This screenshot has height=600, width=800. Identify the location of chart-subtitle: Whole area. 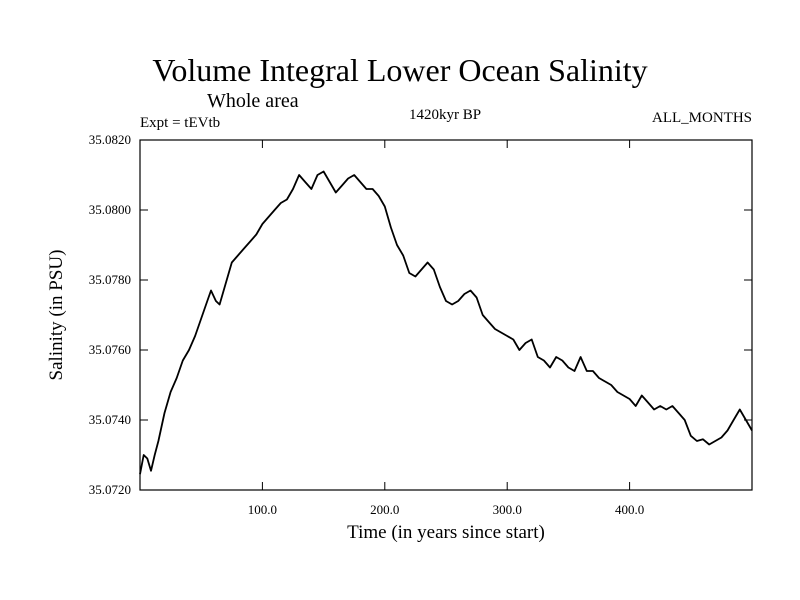
(253, 101).